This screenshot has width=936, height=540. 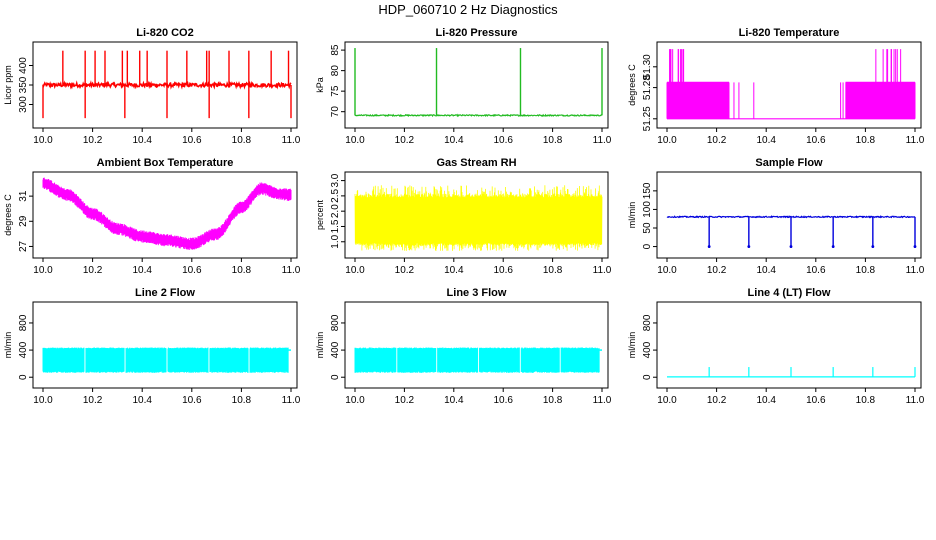 I want to click on y-tick-label: 80, so click(x=335, y=71).